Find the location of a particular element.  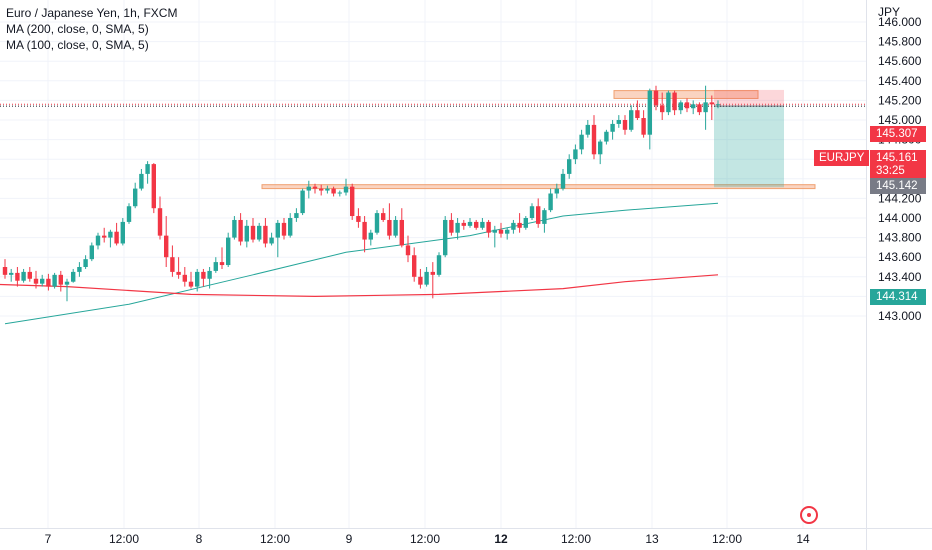

x-tick-label: 13 is located at coordinates (652, 539).